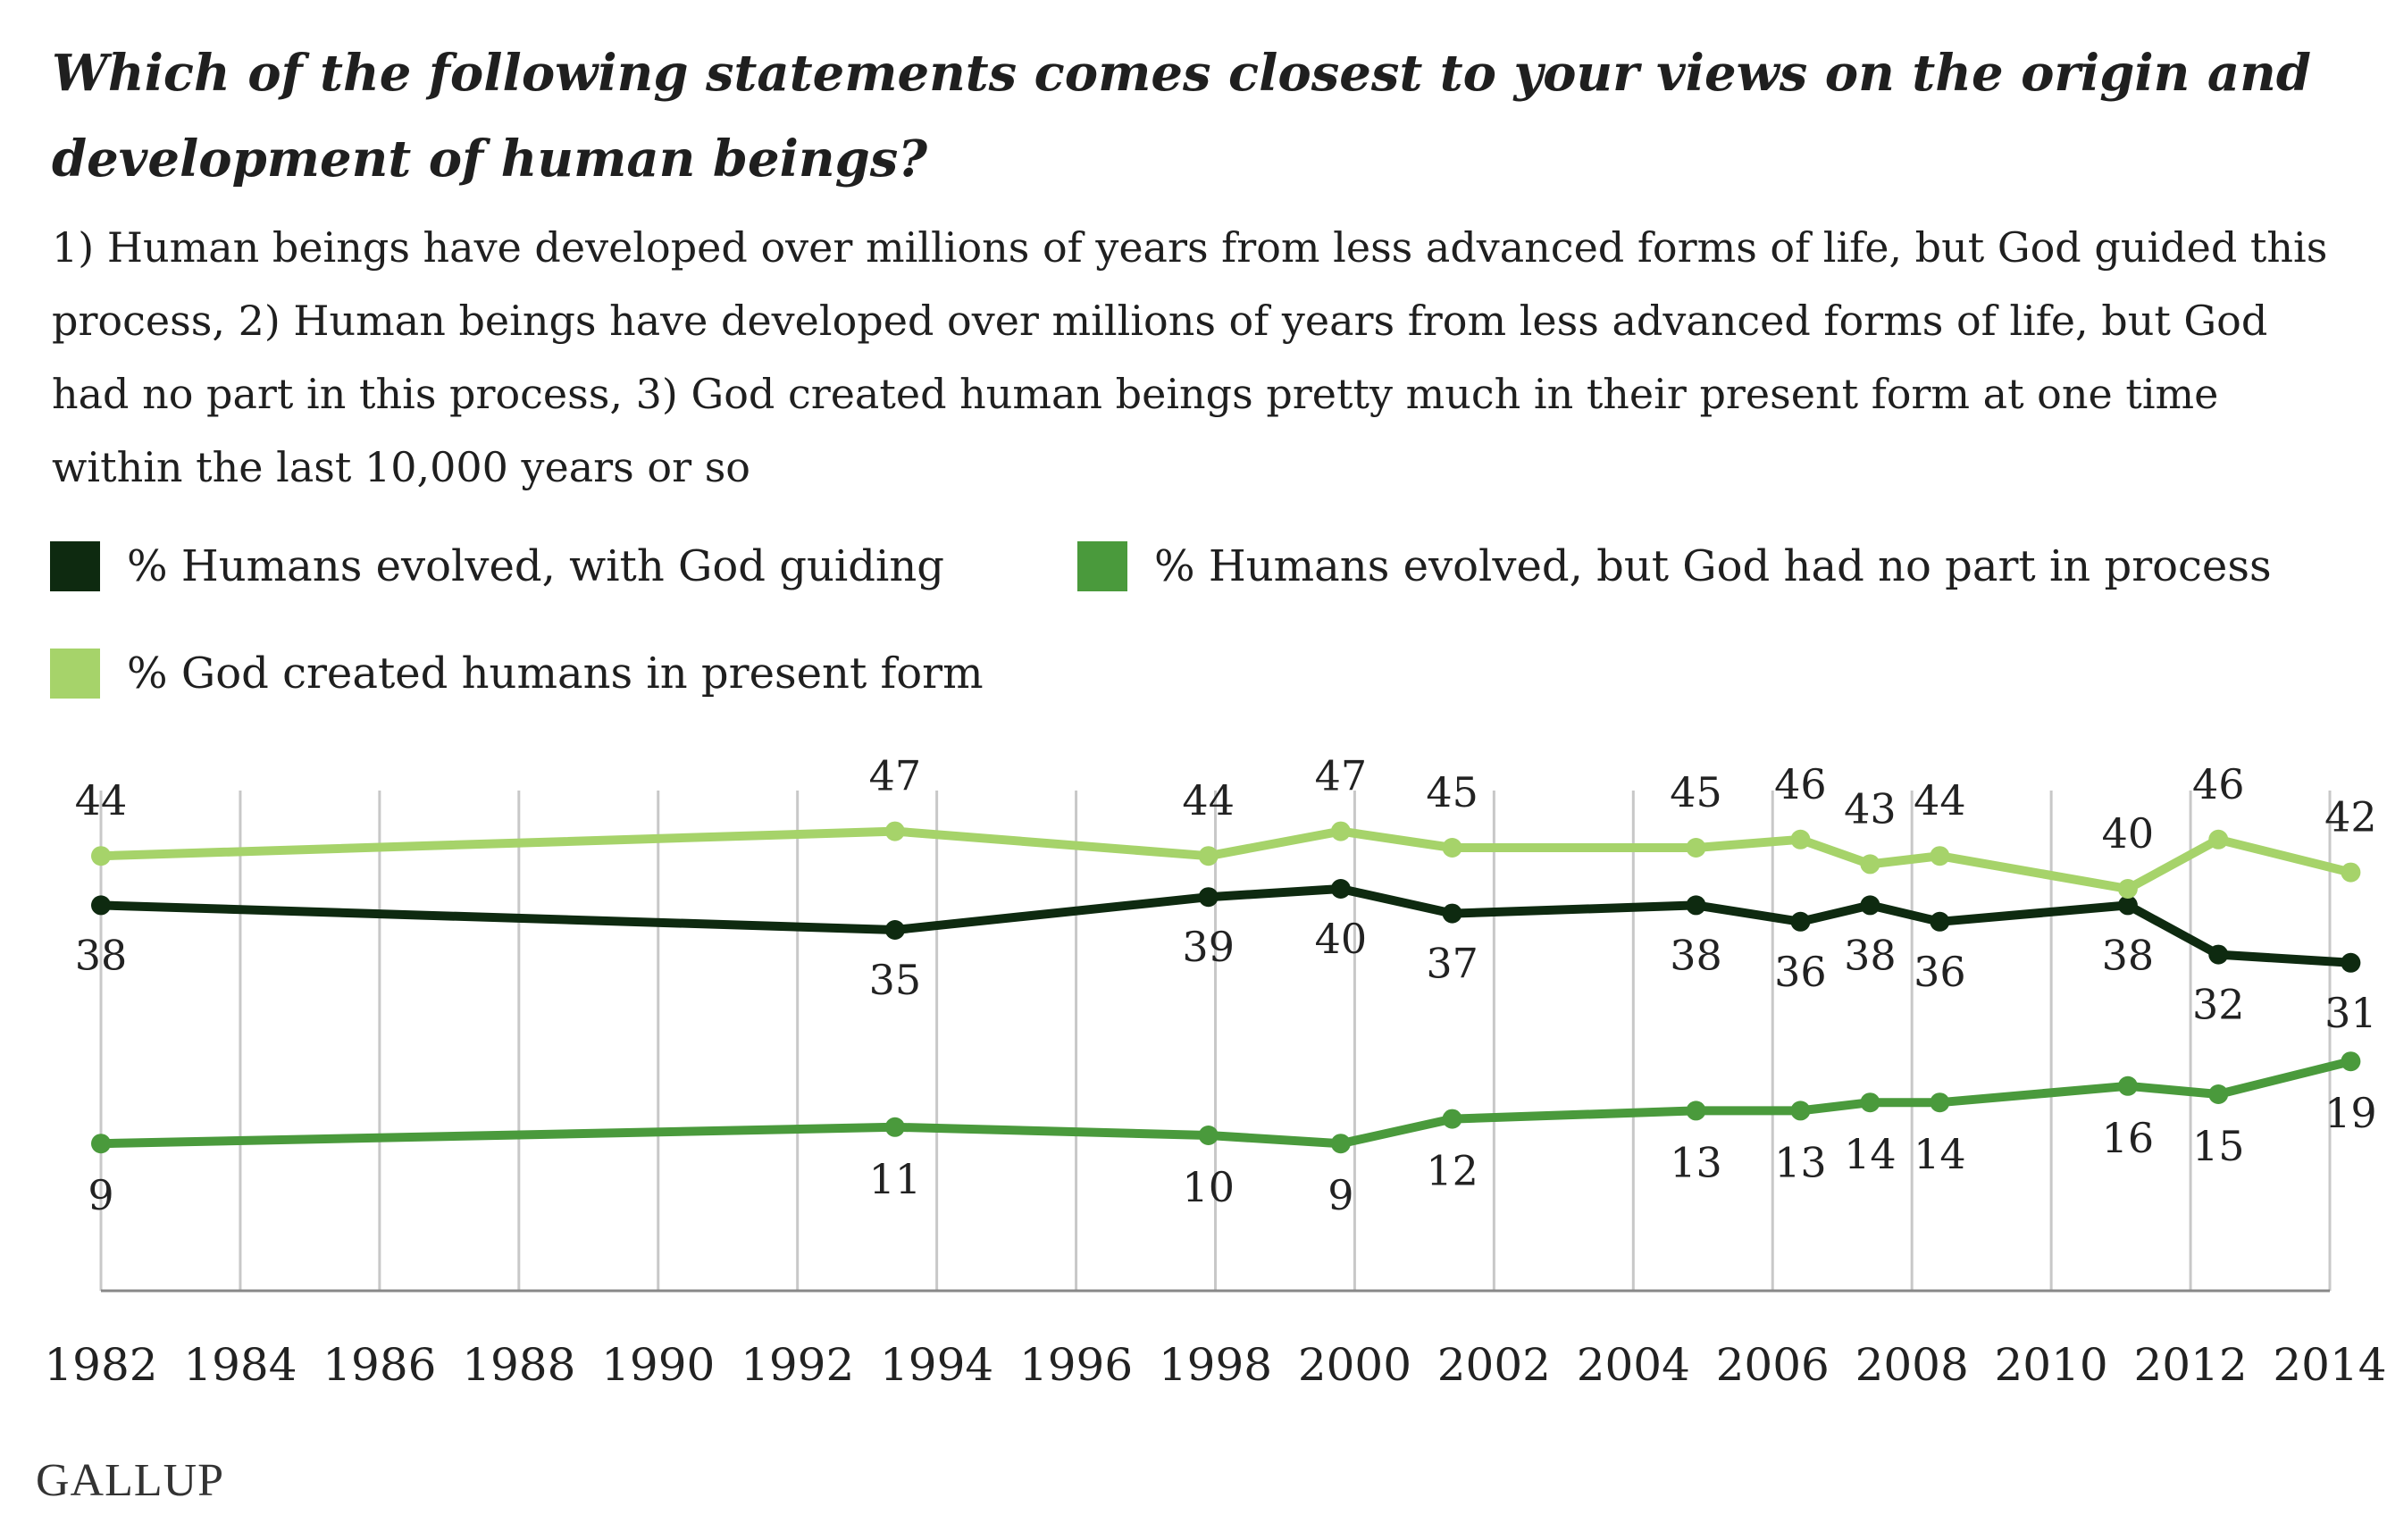  Describe the element at coordinates (555, 674) in the screenshot. I see `legend-label-creationist: % God created humans in present form` at that location.